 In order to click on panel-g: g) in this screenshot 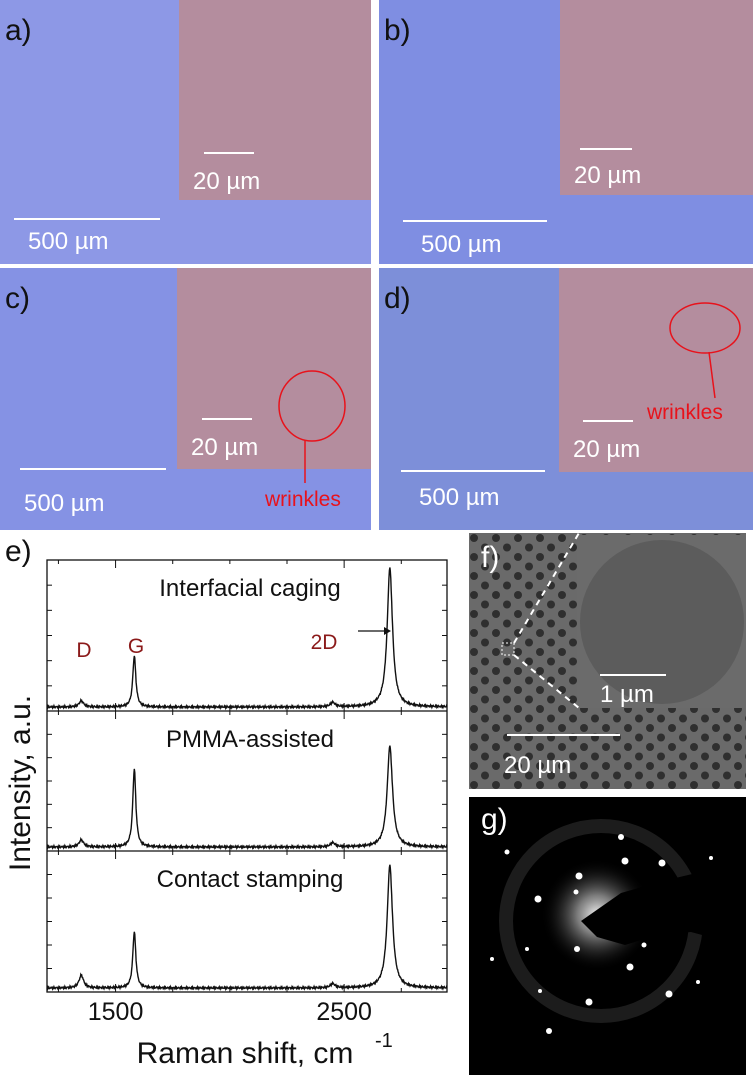, I will do `click(607, 936)`.